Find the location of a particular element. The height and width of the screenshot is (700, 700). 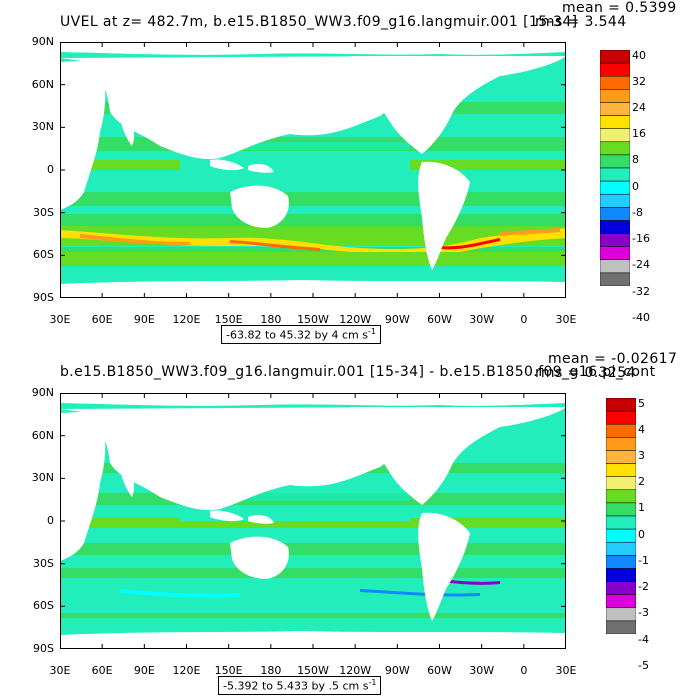

colorbar-label: 16 is located at coordinates (639, 134).